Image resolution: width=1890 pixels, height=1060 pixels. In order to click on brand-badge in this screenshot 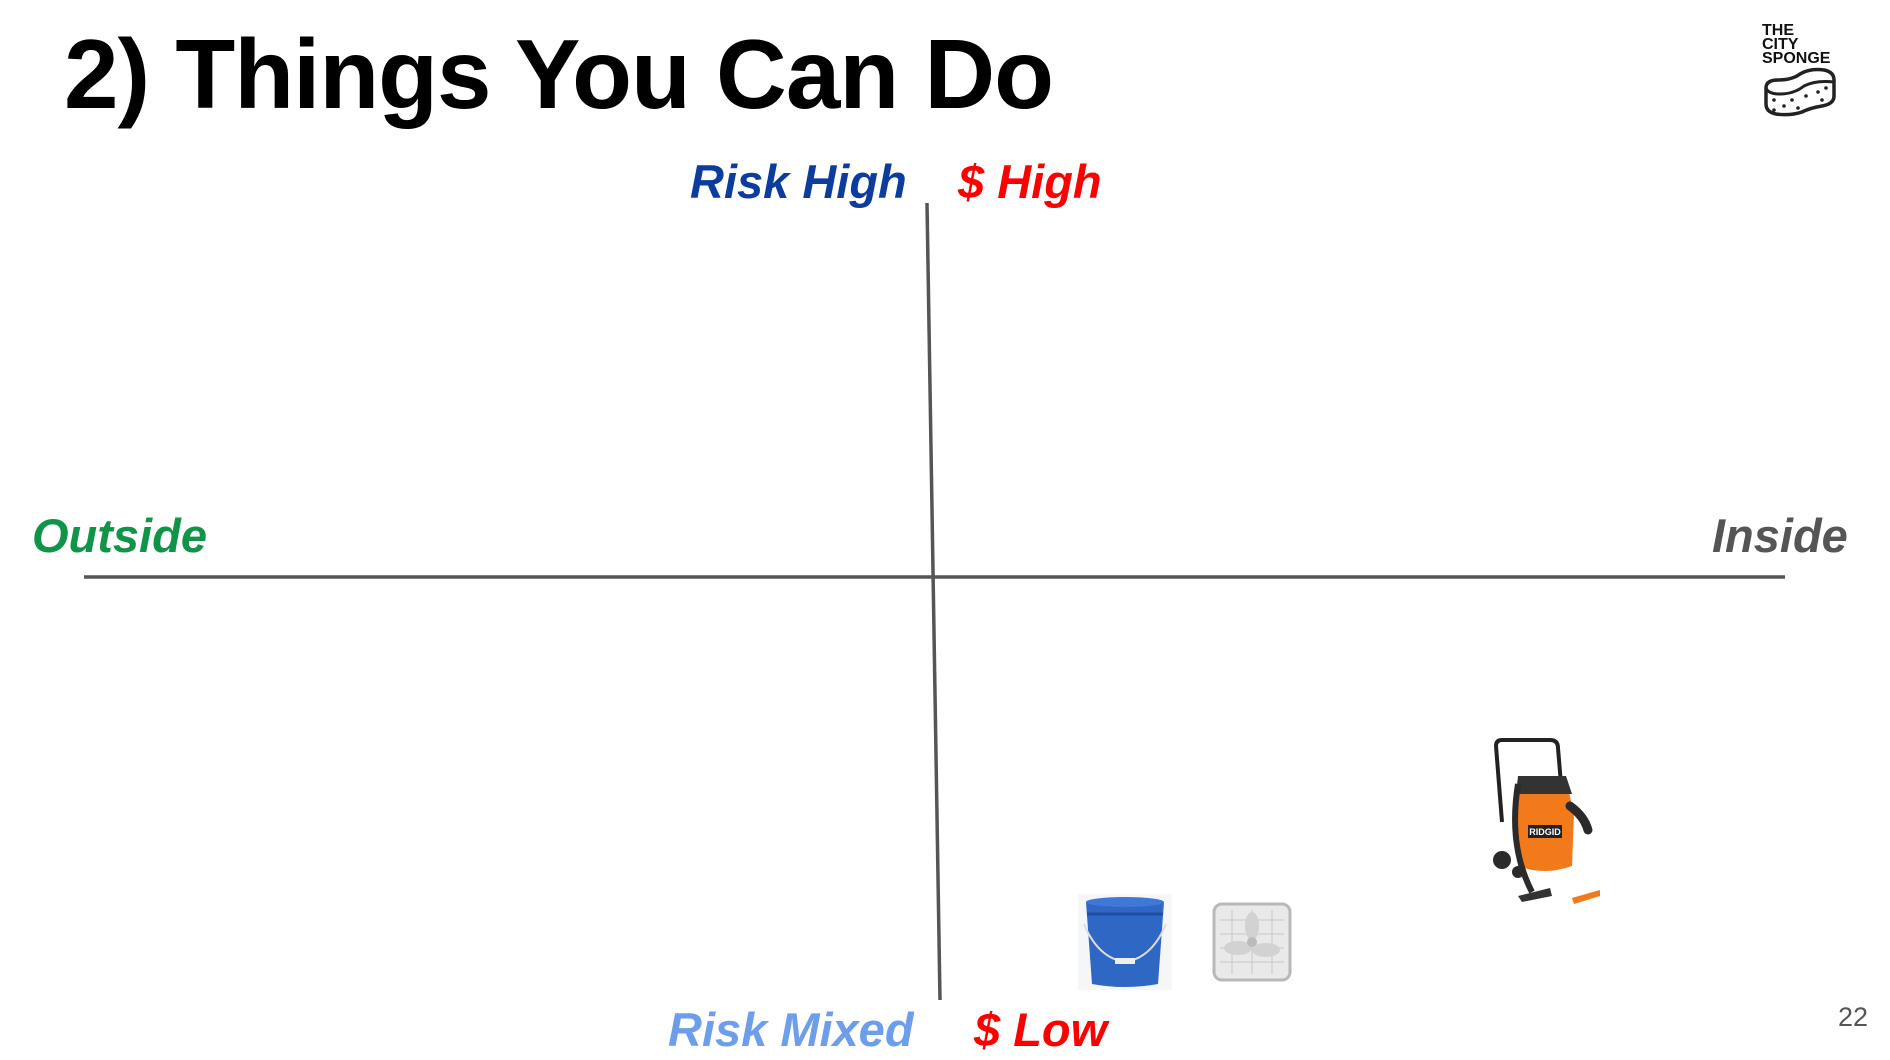, I will do `click(1545, 831)`.